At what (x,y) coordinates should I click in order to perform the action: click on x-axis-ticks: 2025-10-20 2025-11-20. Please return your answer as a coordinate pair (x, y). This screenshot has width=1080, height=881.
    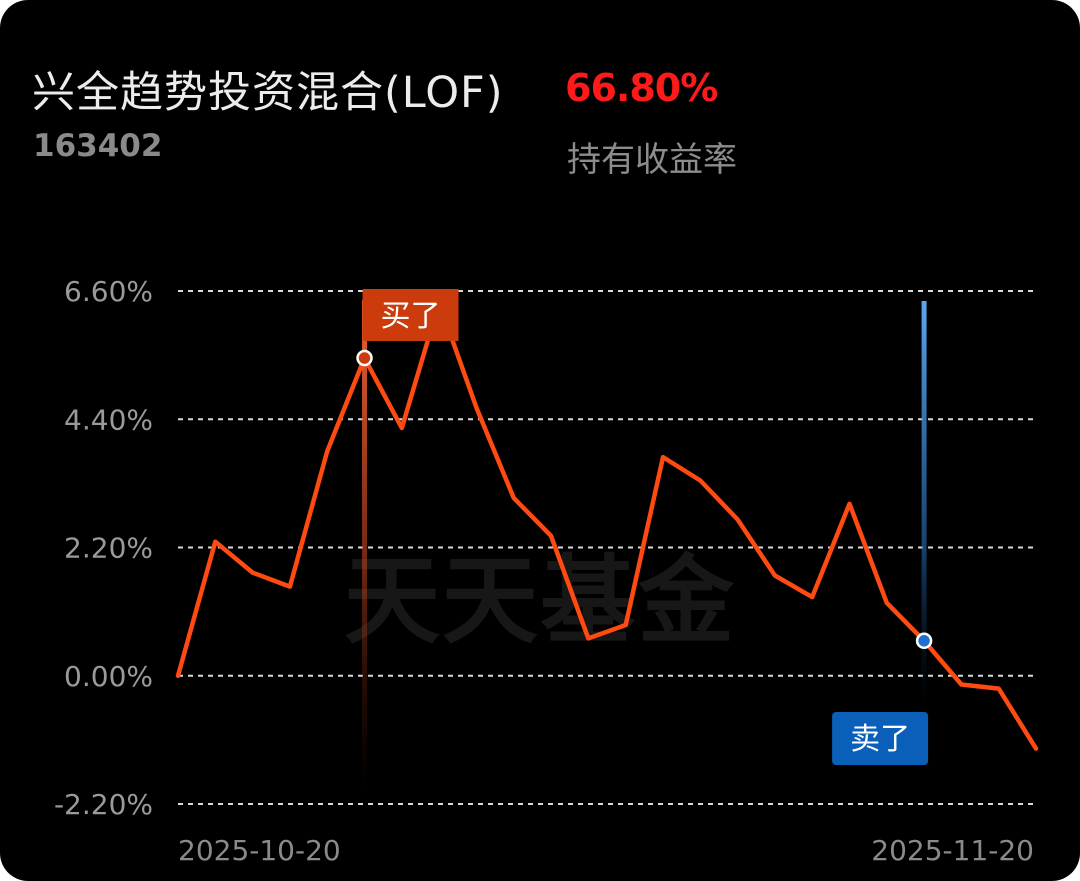
    Looking at the image, I should click on (606, 850).